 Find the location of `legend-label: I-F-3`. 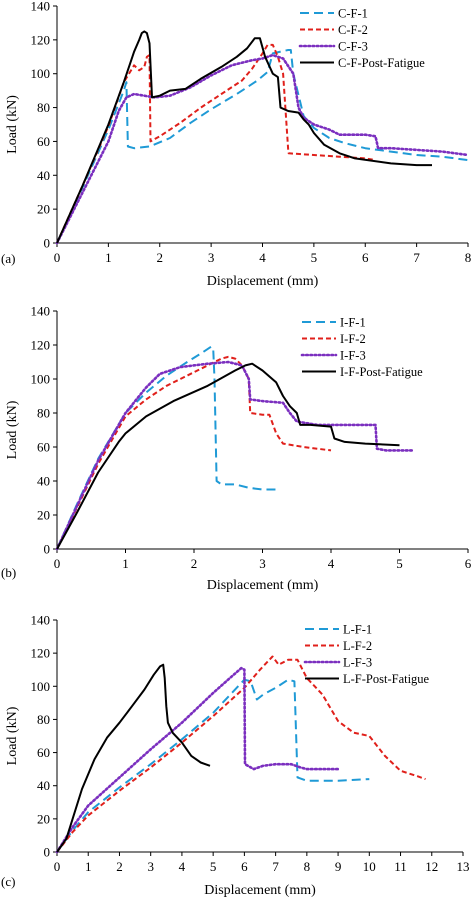

legend-label: I-F-3 is located at coordinates (353, 356).